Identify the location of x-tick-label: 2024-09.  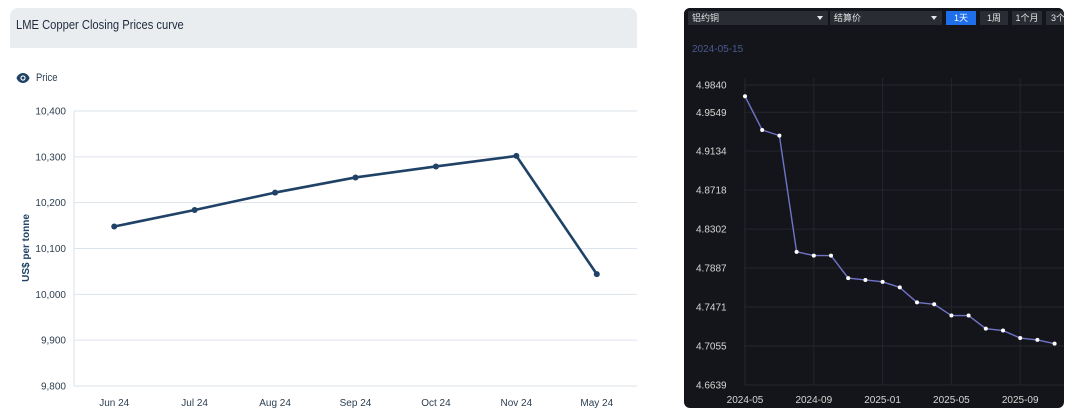
(813, 400).